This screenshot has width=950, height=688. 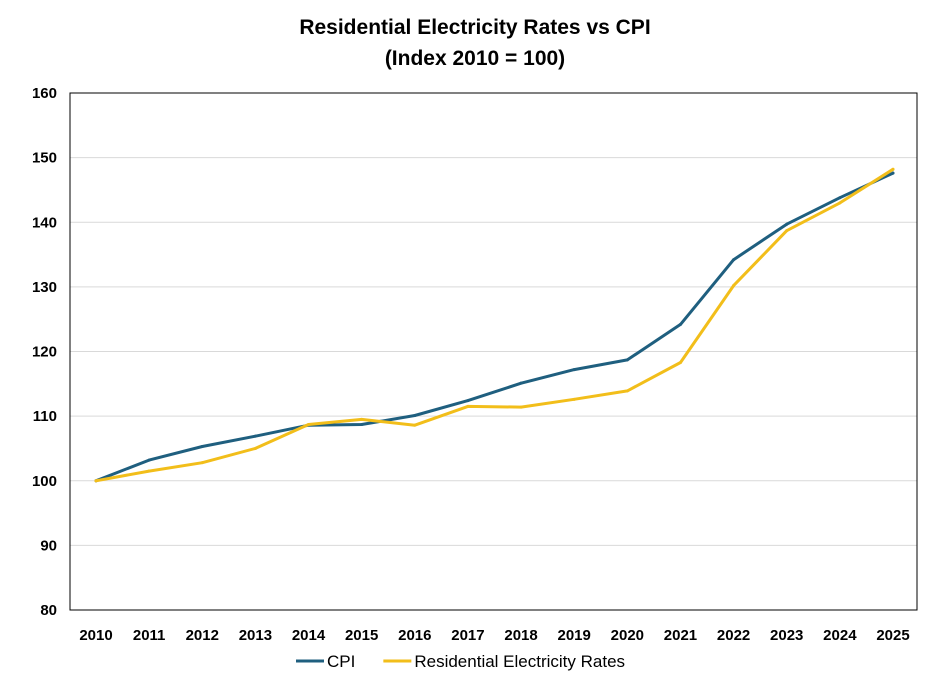 What do you see at coordinates (892, 635) in the screenshot?
I see `x-tick-label-2025: 2025` at bounding box center [892, 635].